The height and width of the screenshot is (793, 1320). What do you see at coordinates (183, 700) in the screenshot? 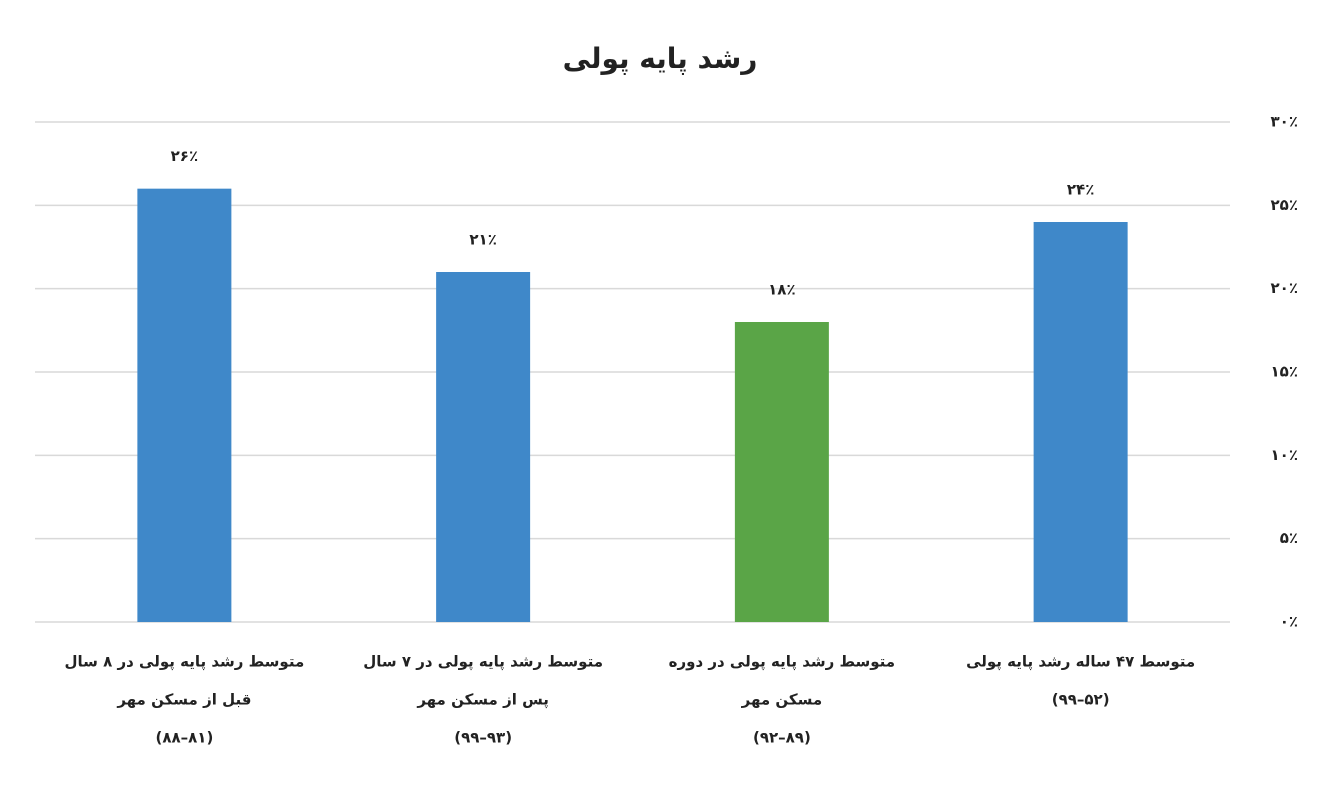
I see `x-tick-label: قبل از مسکن مهر` at bounding box center [183, 700].